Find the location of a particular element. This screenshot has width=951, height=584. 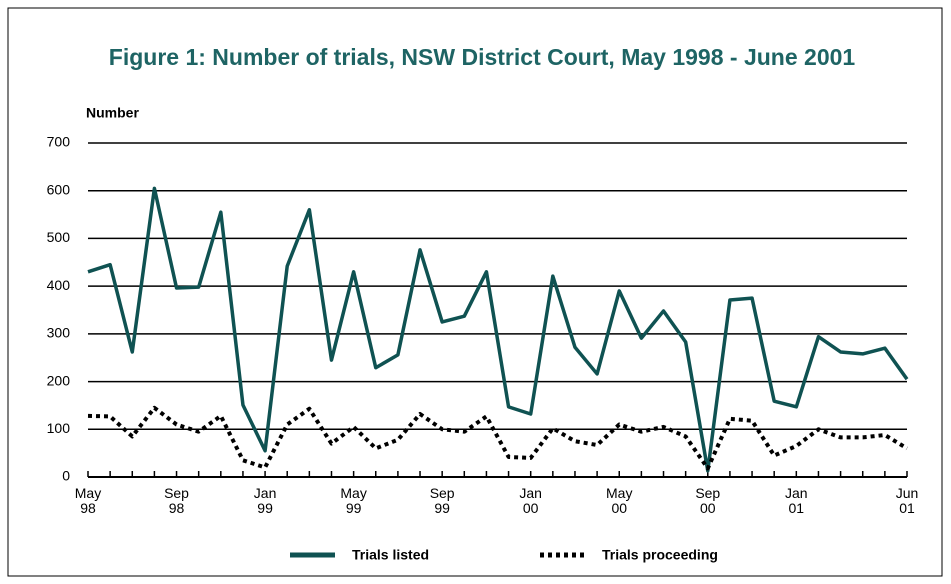

y-tick-label: 700 is located at coordinates (59, 142).